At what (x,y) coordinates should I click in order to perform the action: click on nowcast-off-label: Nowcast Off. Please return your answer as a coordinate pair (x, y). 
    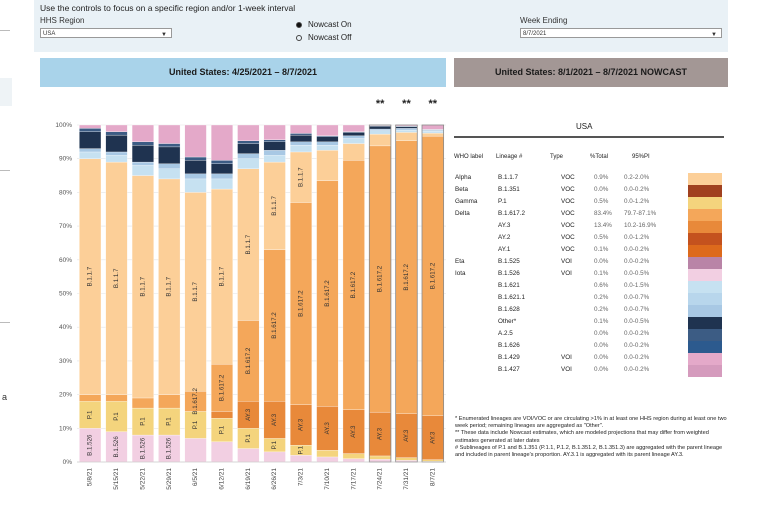
    Looking at the image, I should click on (330, 37).